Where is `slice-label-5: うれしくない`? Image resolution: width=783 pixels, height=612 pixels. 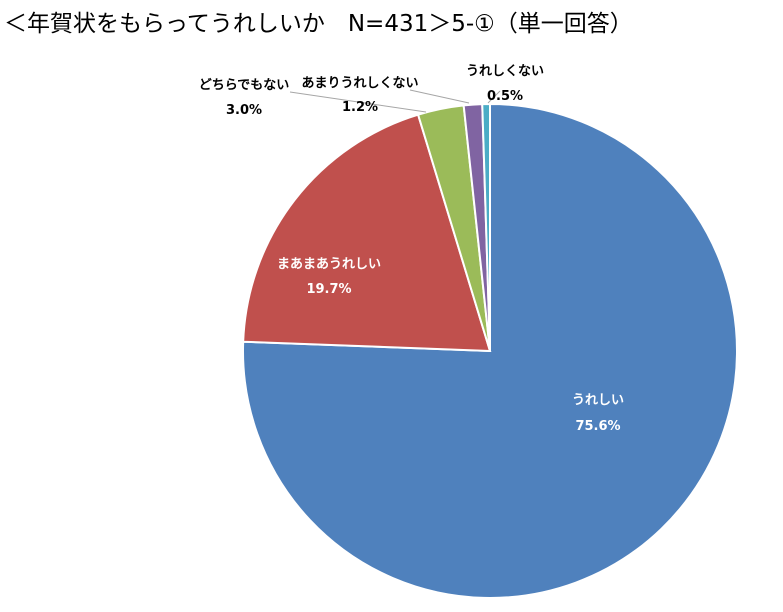 slice-label-5: うれしくない is located at coordinates (505, 71).